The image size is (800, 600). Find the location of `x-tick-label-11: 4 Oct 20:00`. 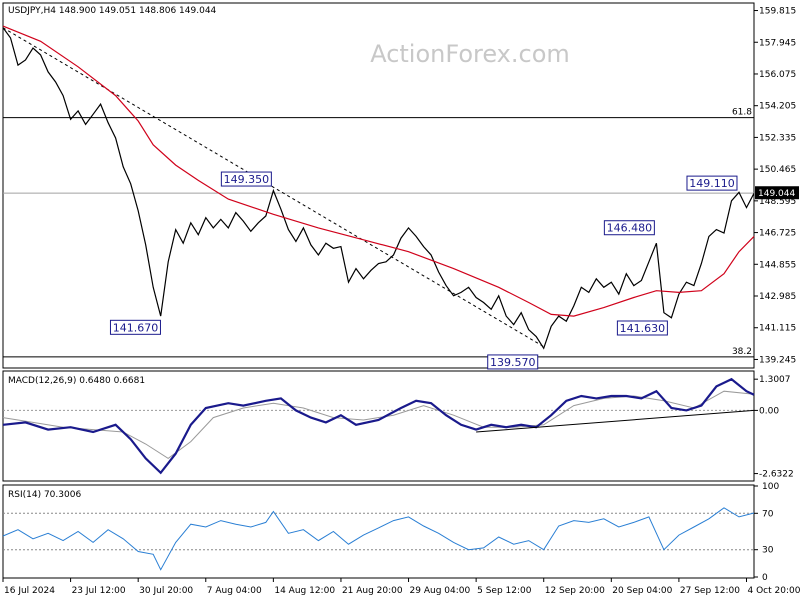

x-tick-label-11: 4 Oct 20:00 is located at coordinates (773, 591).